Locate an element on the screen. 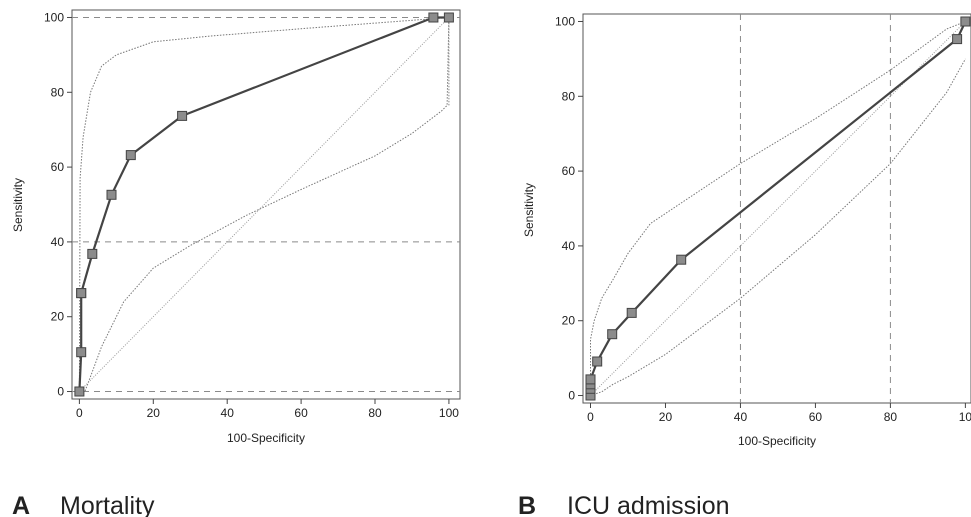  reference-lines is located at coordinates (815, 208).